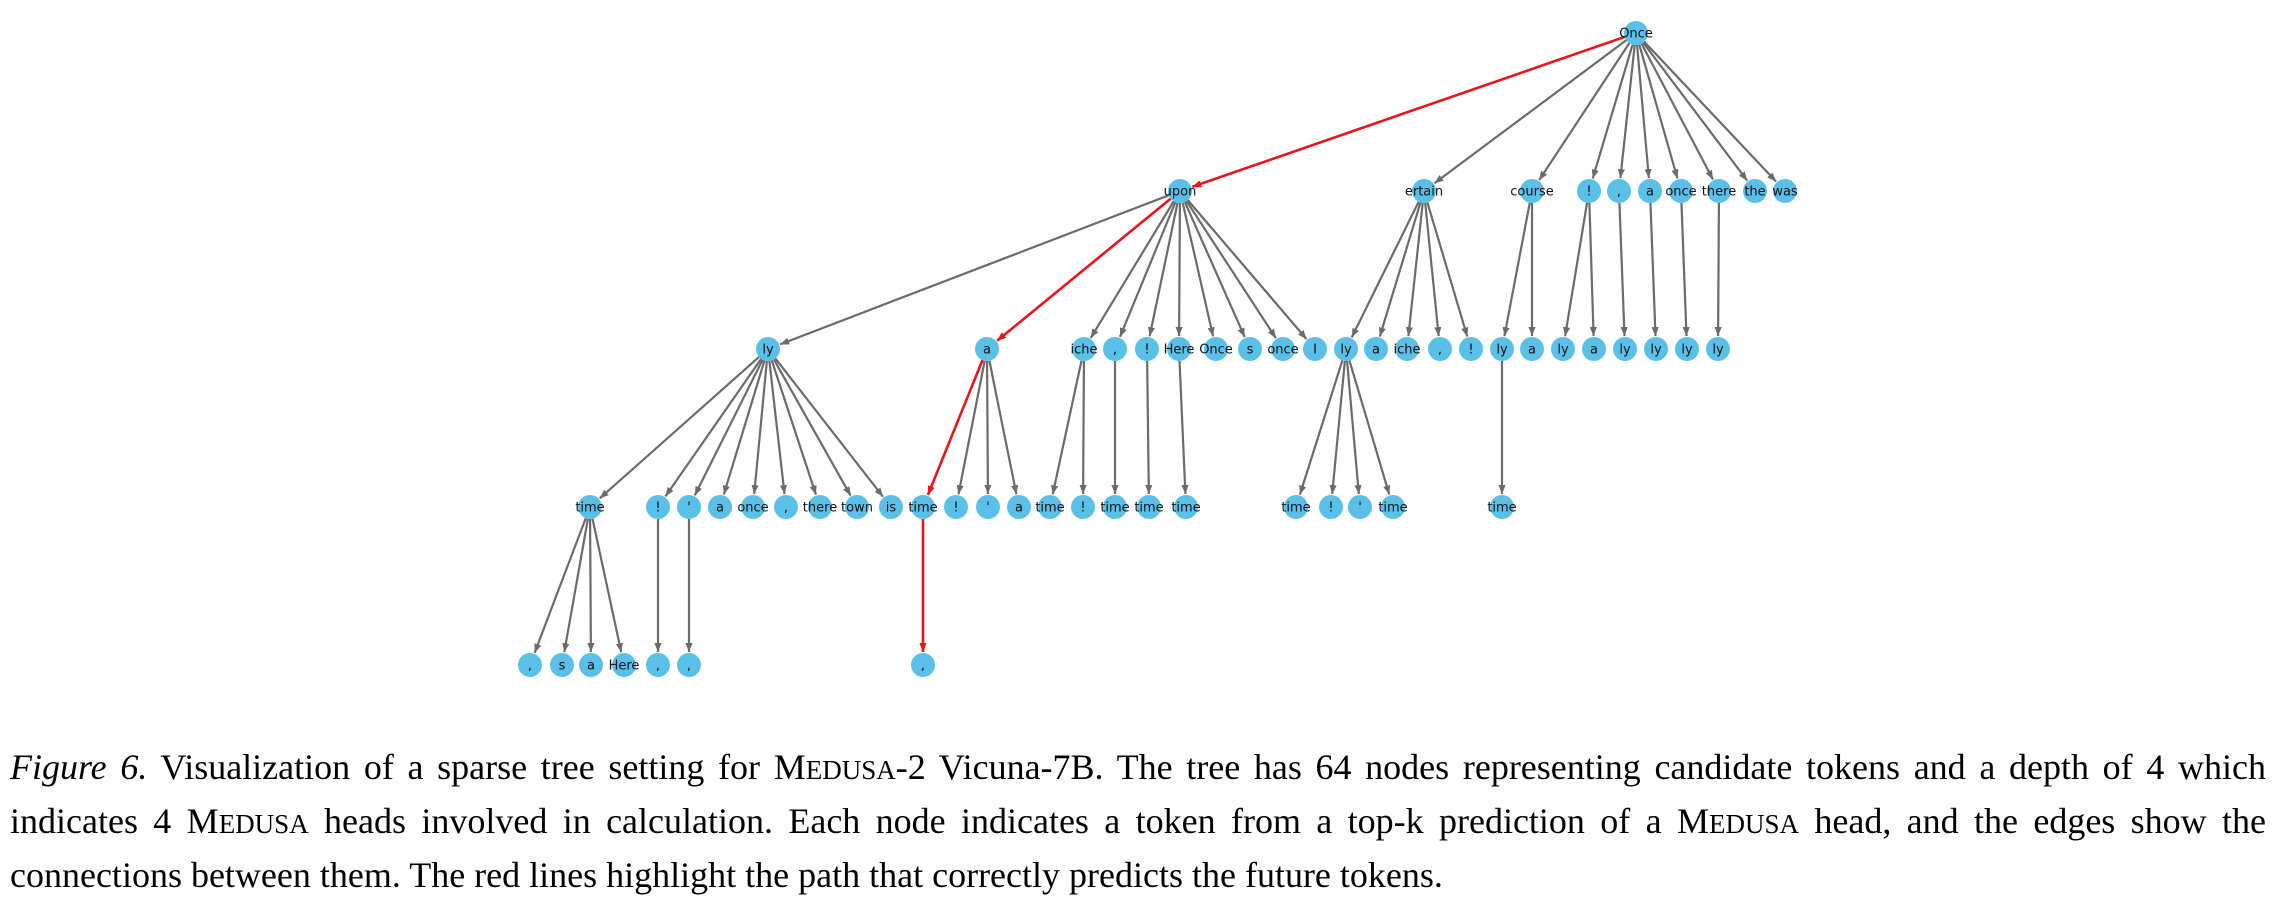  I want to click on highlighted-edge, so click(955, 427).